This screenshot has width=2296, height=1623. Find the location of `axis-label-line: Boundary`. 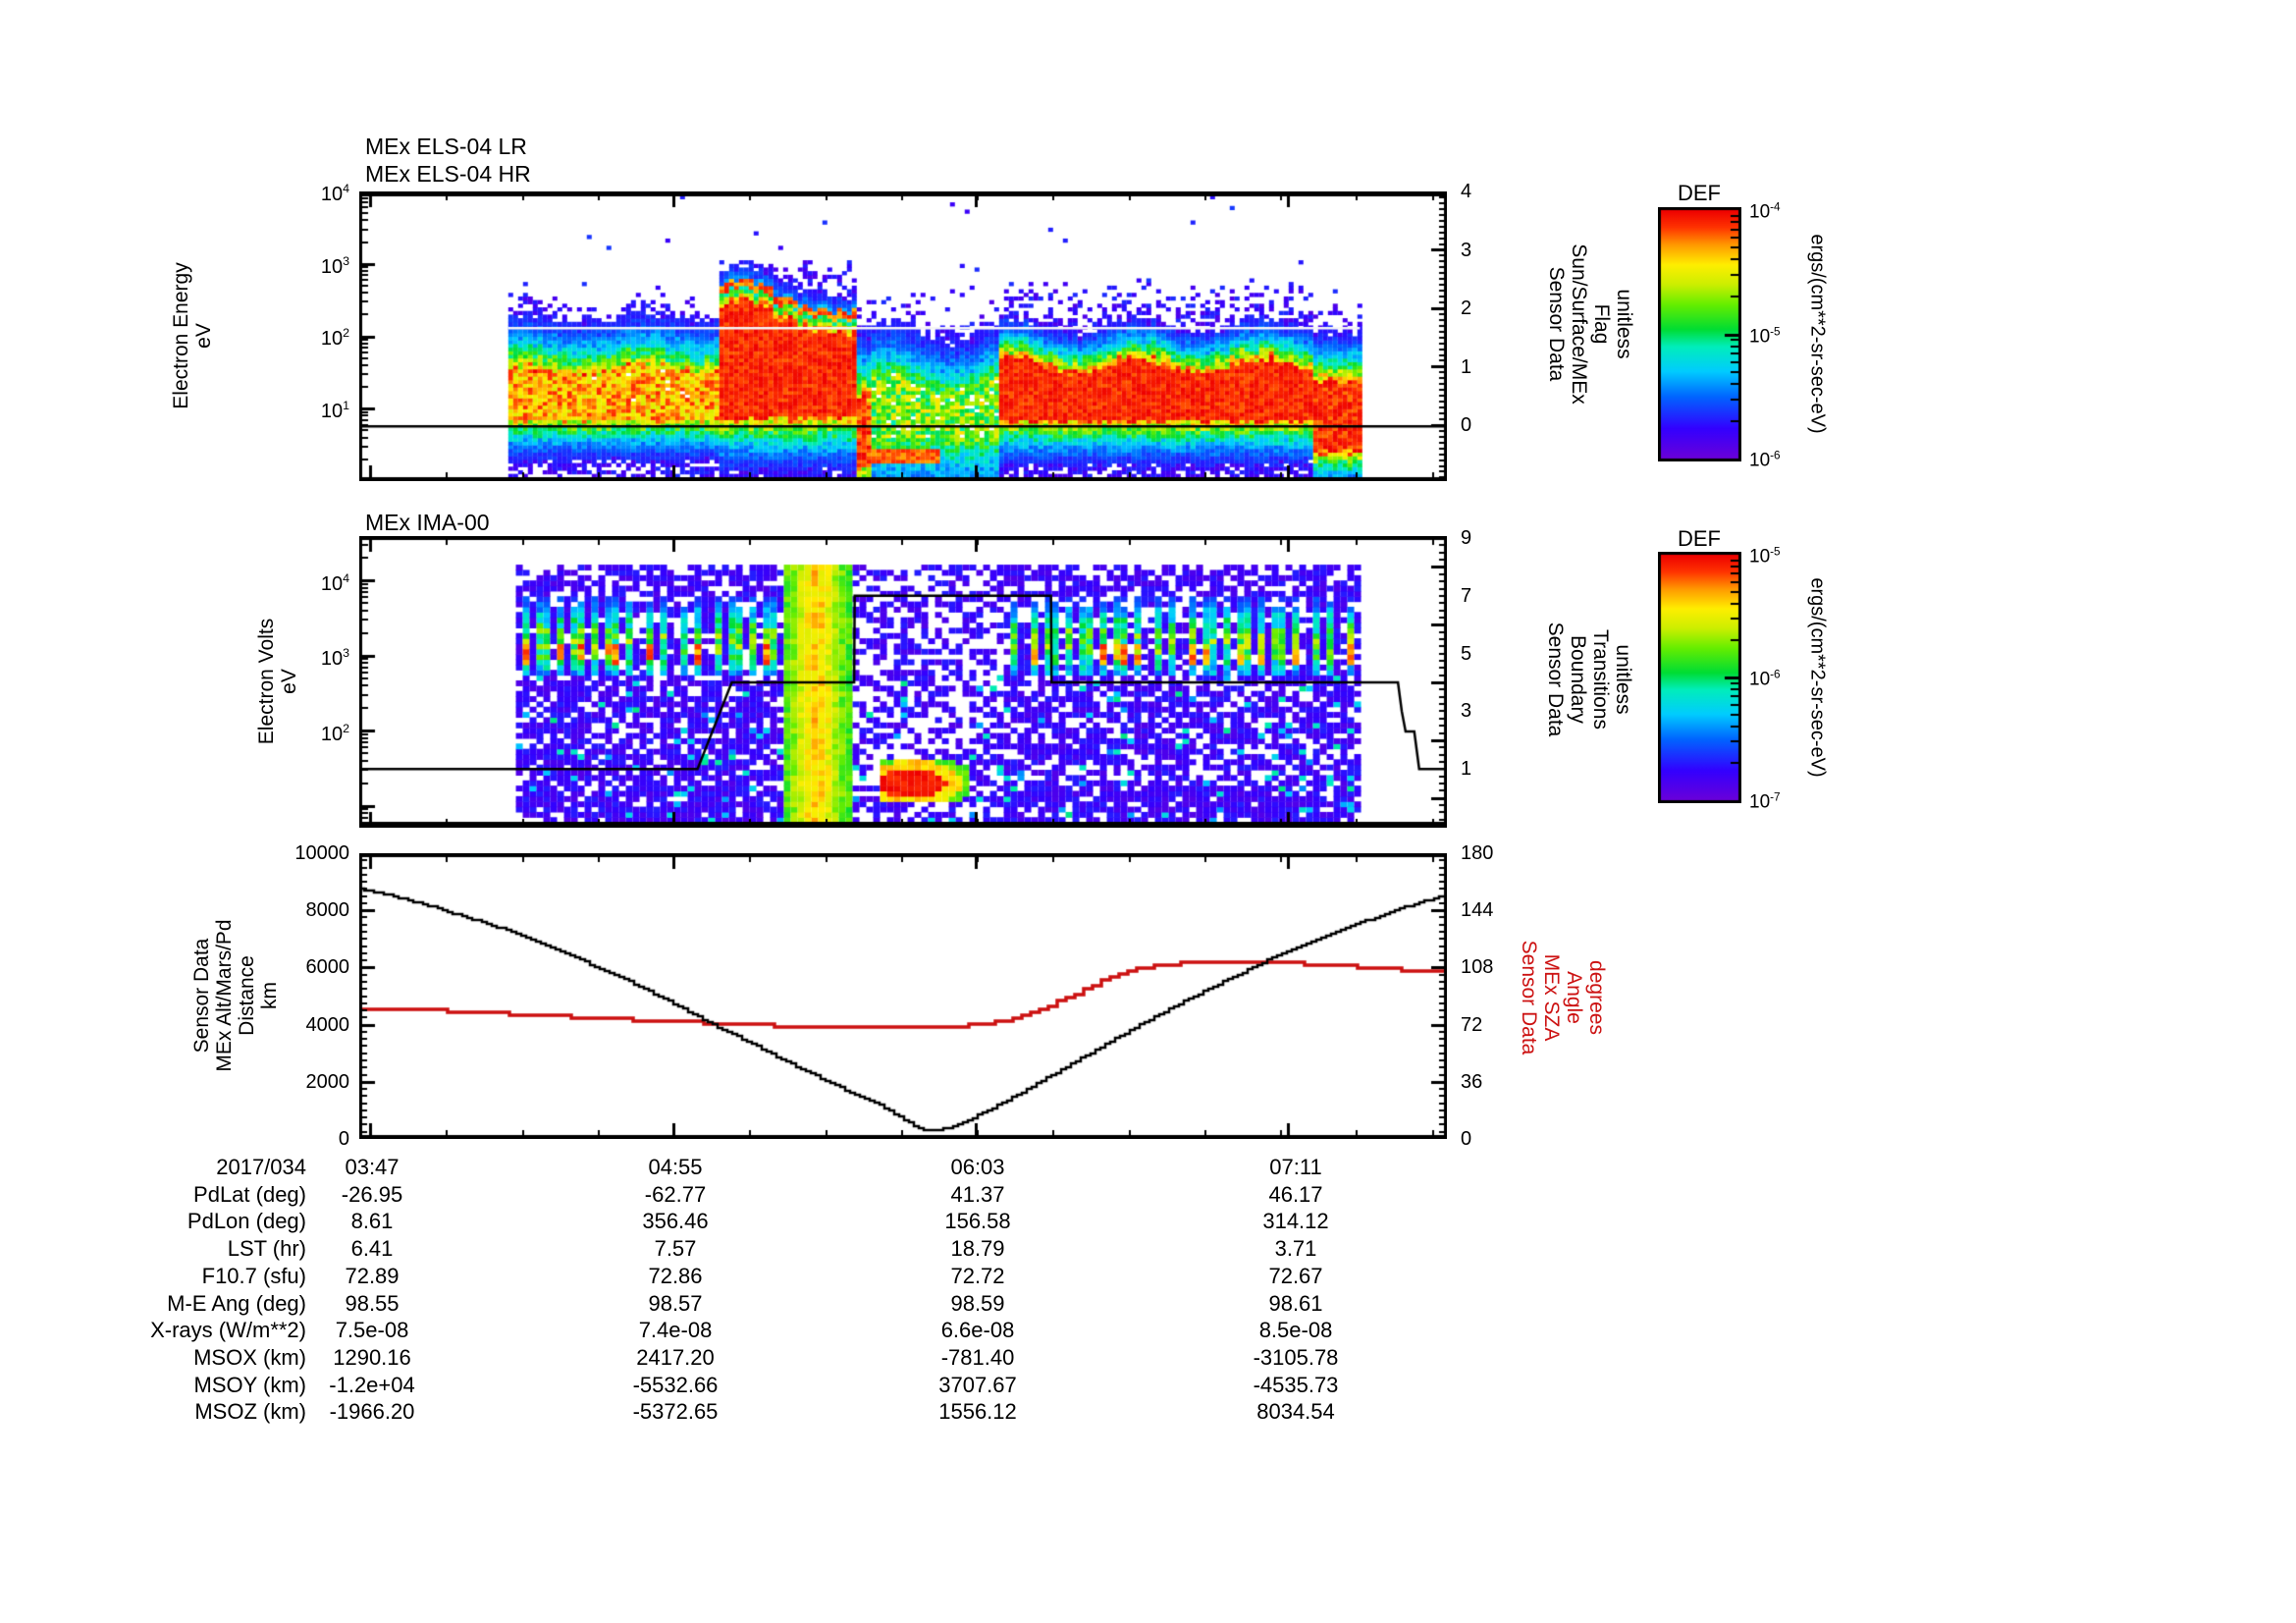

axis-label-line: Boundary is located at coordinates (1578, 679).